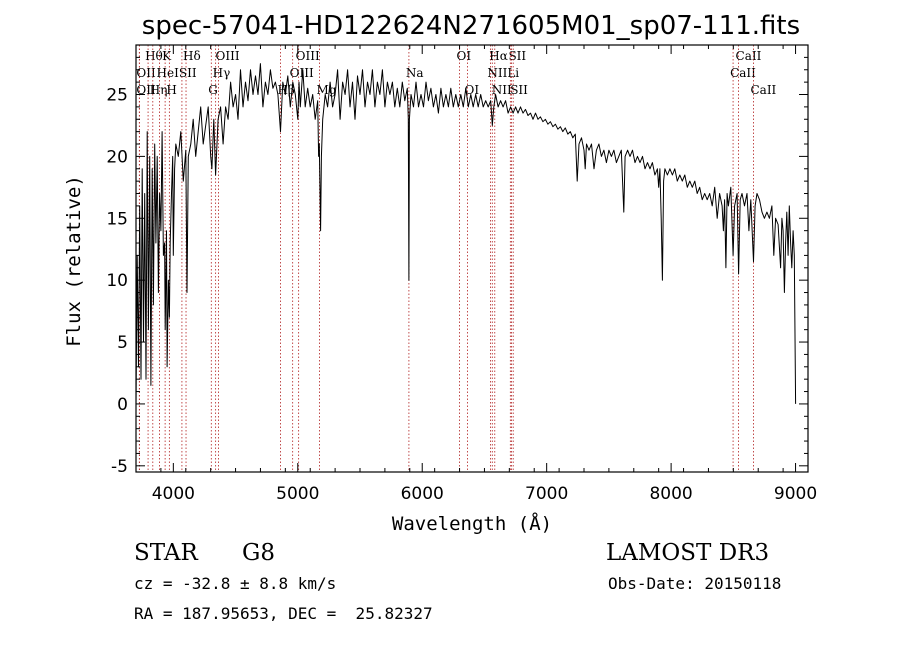 This screenshot has height=649, width=900. I want to click on y-tick-label: 10, so click(117, 281).